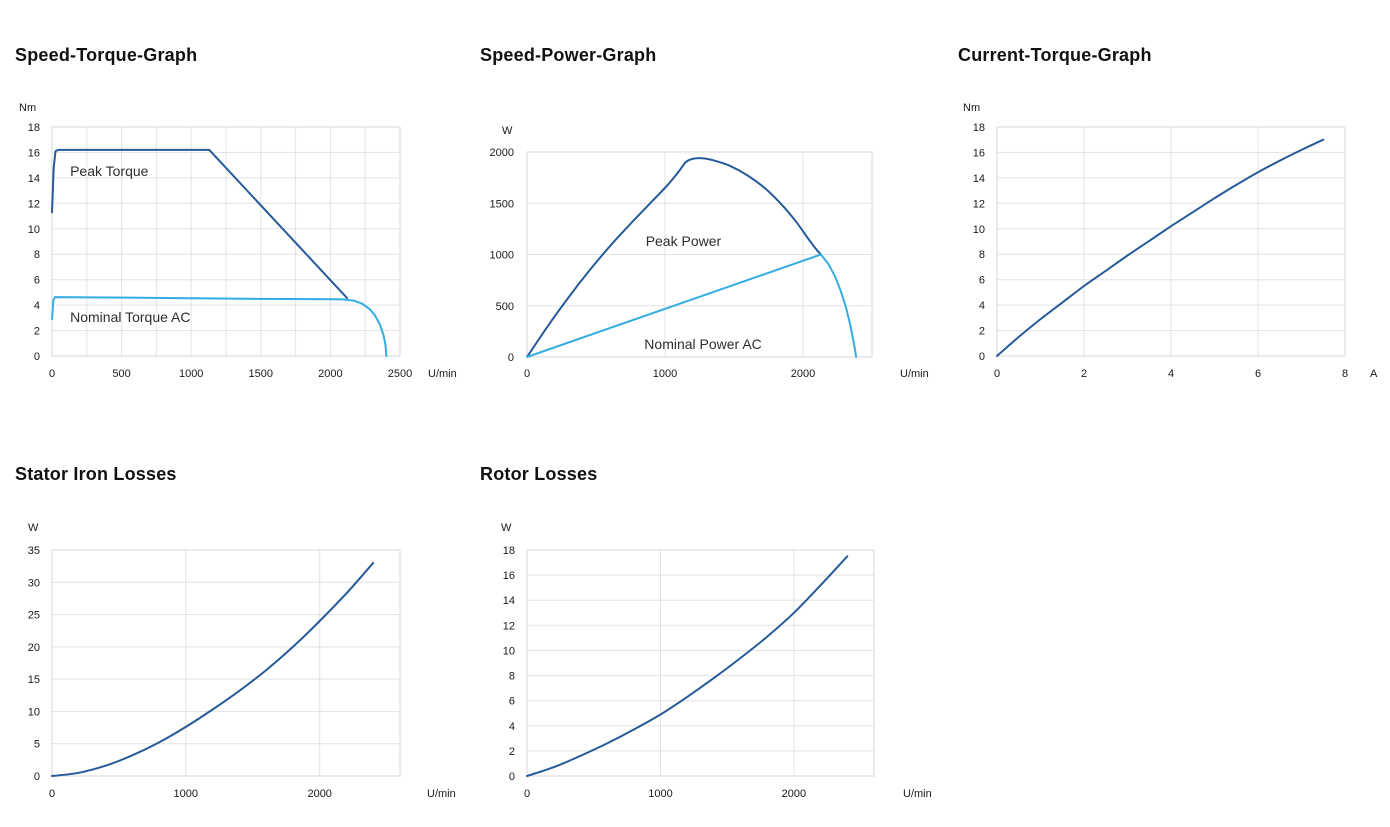 The height and width of the screenshot is (827, 1390). I want to click on svg-text: 2500, so click(400, 374).